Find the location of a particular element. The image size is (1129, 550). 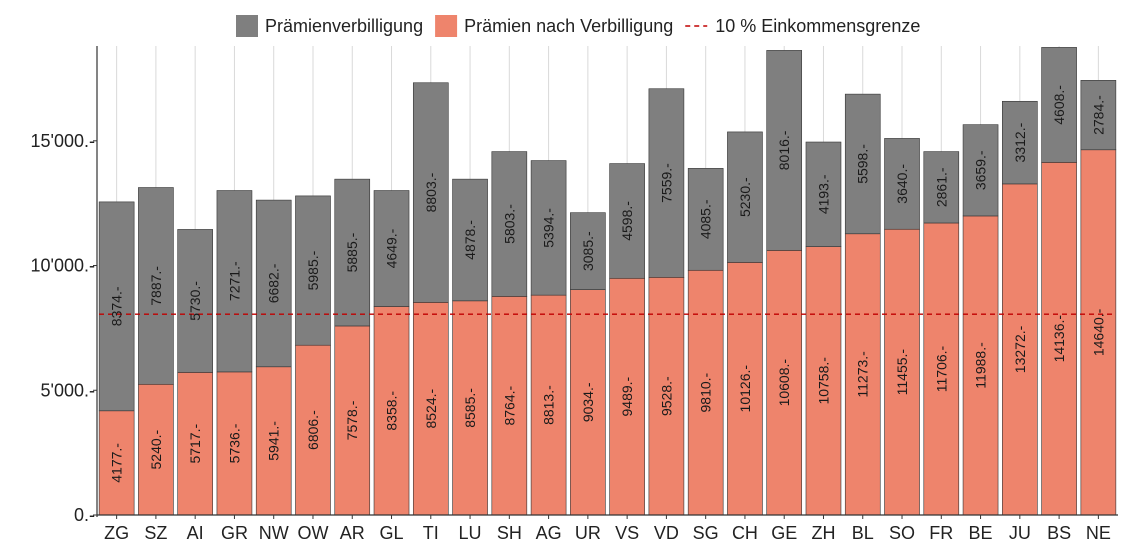

bar-premium-after-so is located at coordinates (902, 372).